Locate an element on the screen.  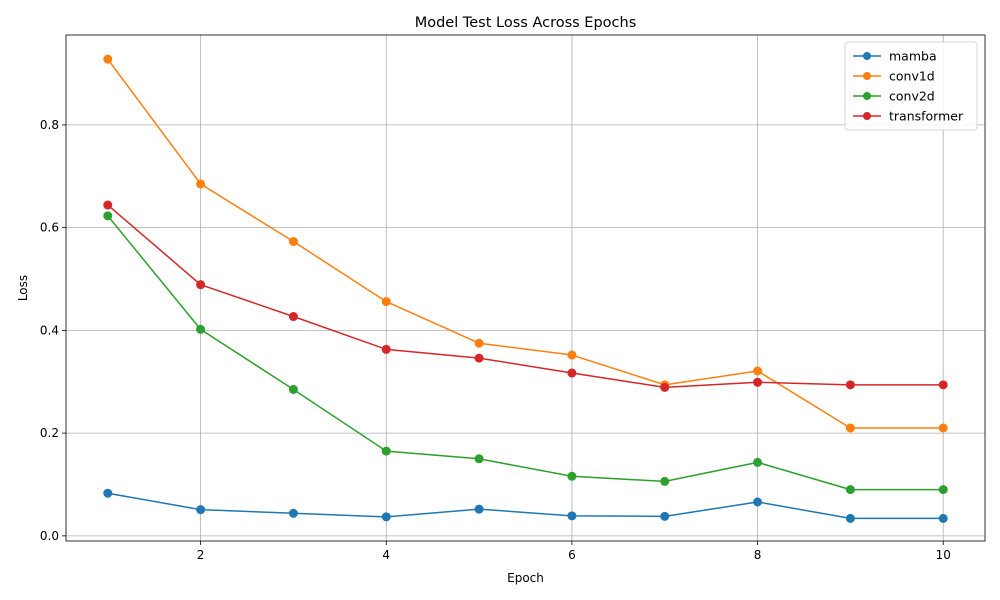
y-axis-label: Loss is located at coordinates (23, 288).